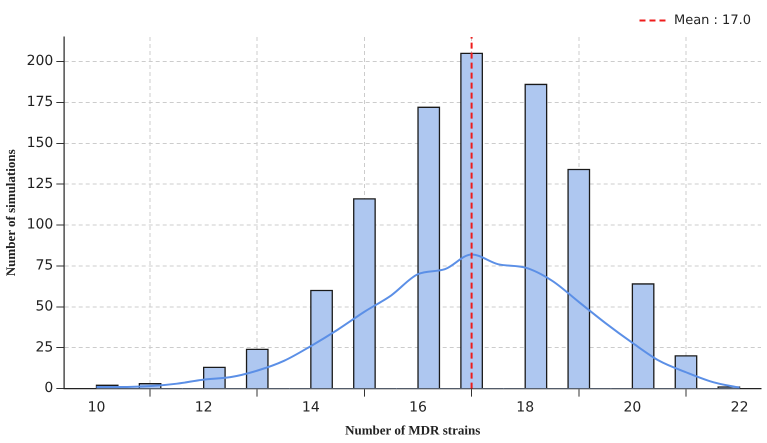 Image resolution: width=767 pixels, height=443 pixels. What do you see at coordinates (632, 408) in the screenshot?
I see `x-tick-label: 20` at bounding box center [632, 408].